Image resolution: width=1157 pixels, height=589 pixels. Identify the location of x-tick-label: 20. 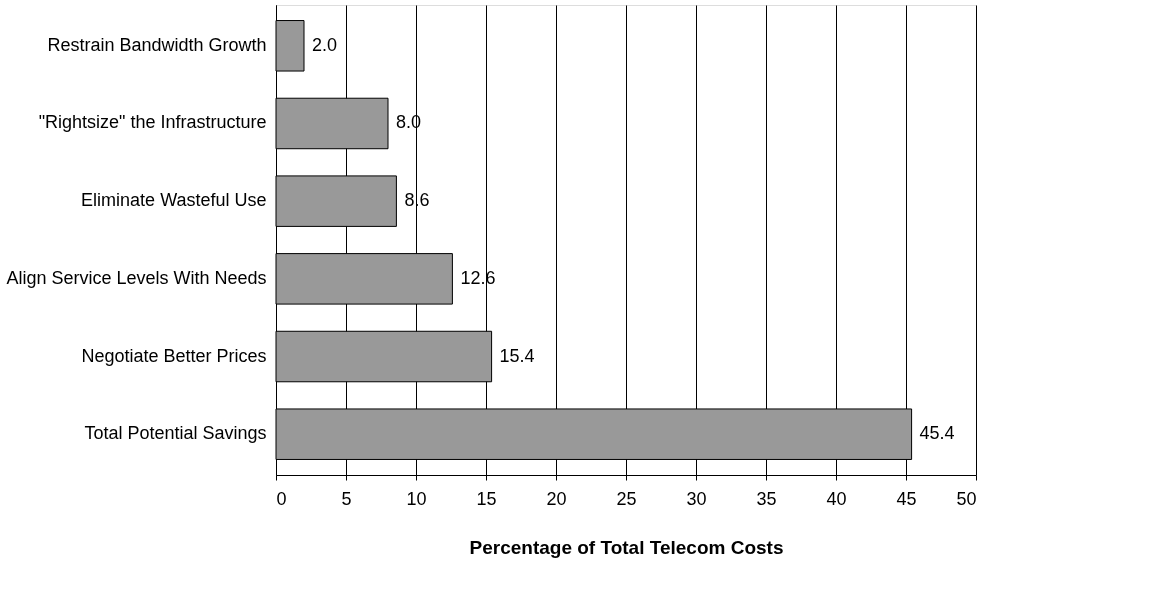
(556, 498).